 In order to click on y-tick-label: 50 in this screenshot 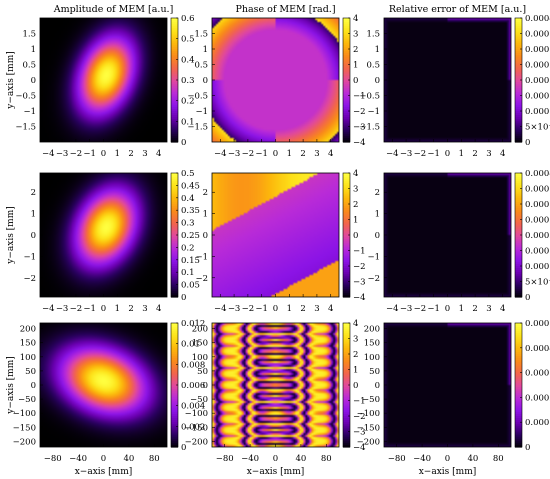, I will do `click(374, 372)`.